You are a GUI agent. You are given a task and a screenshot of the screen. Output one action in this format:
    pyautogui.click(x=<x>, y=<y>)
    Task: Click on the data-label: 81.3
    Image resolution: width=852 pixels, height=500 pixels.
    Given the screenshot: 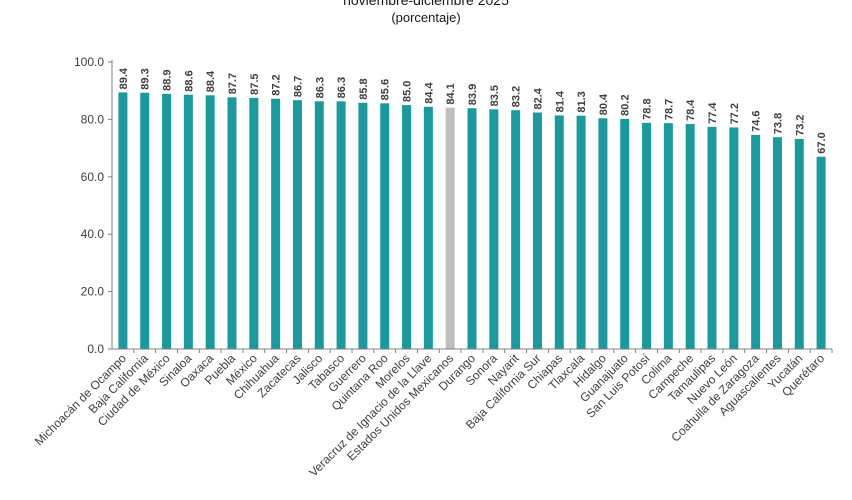 What is the action you would take?
    pyautogui.click(x=582, y=101)
    